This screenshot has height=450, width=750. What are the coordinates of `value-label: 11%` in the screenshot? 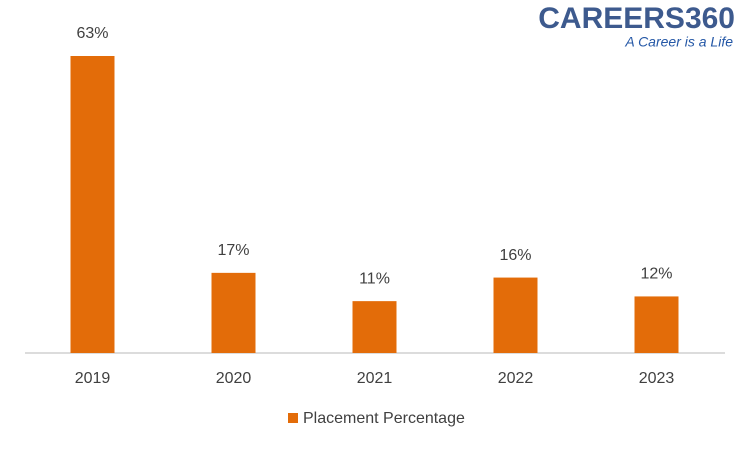 It's located at (374, 278).